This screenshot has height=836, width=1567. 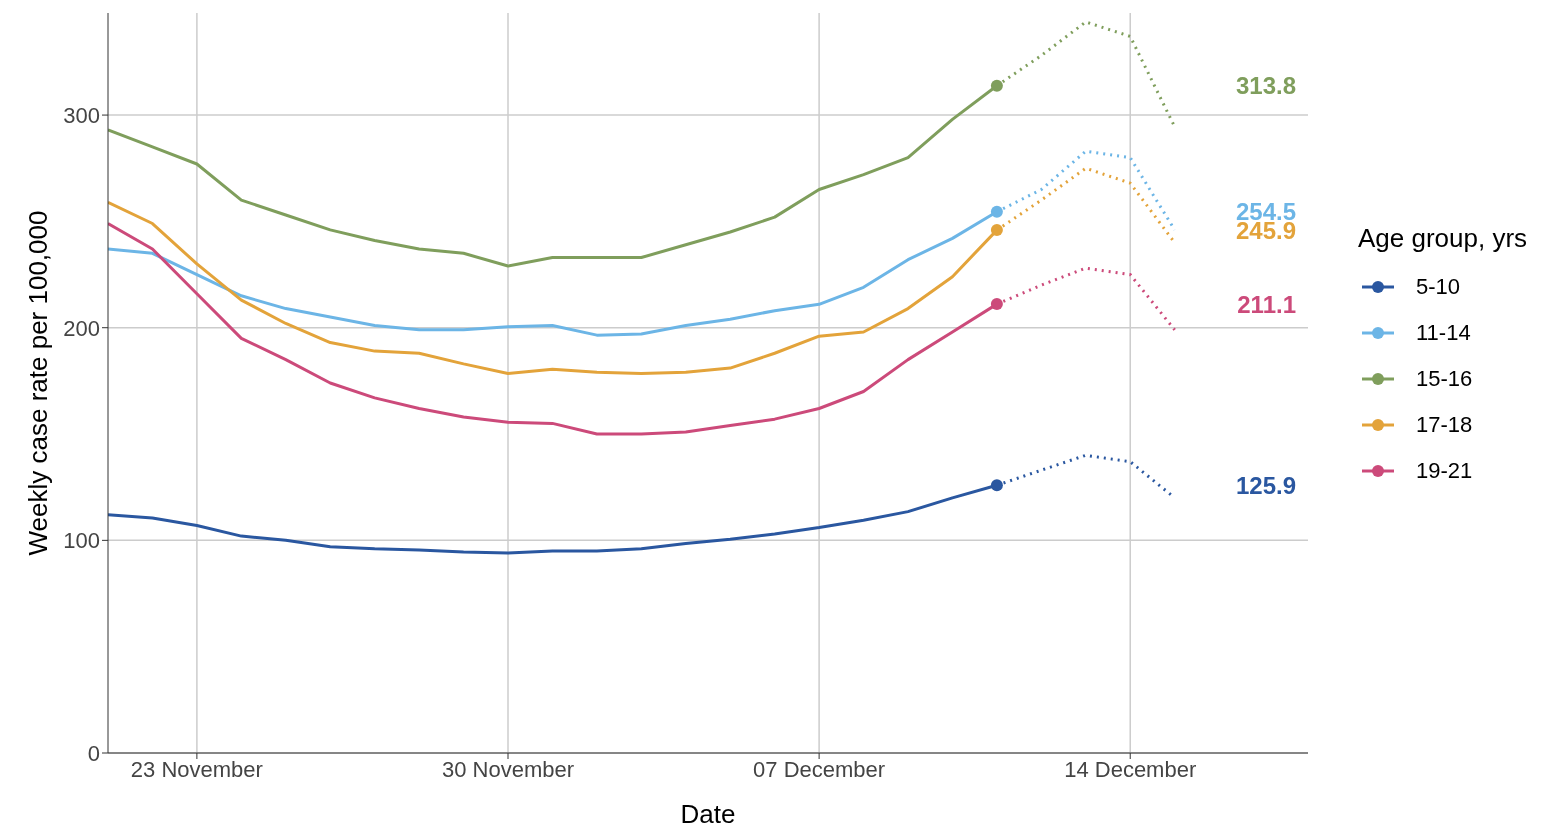 I want to click on legend-label: 5-10, so click(x=1438, y=286).